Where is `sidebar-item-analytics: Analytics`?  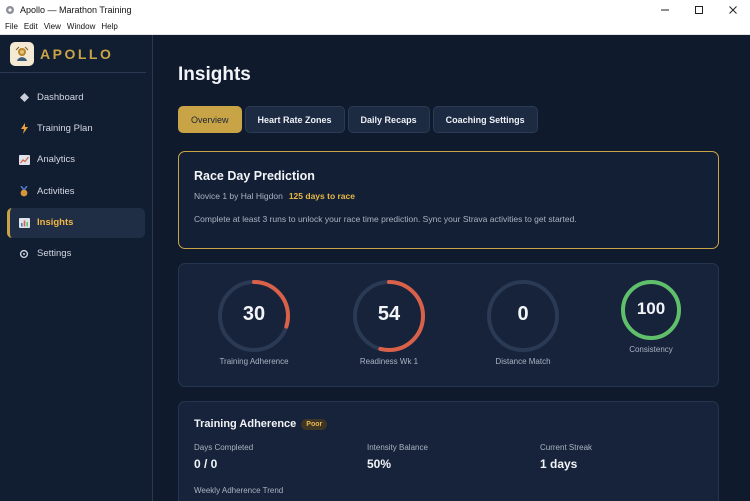
sidebar-item-analytics: Analytics is located at coordinates (76, 160).